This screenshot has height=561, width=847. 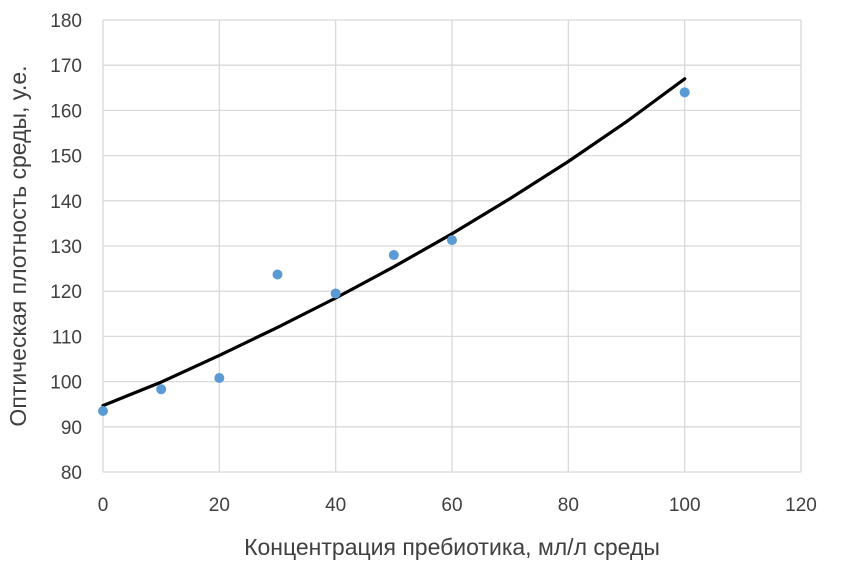 I want to click on x-axis-ticks: 0 20 40 60 80 100 120, so click(x=457, y=505).